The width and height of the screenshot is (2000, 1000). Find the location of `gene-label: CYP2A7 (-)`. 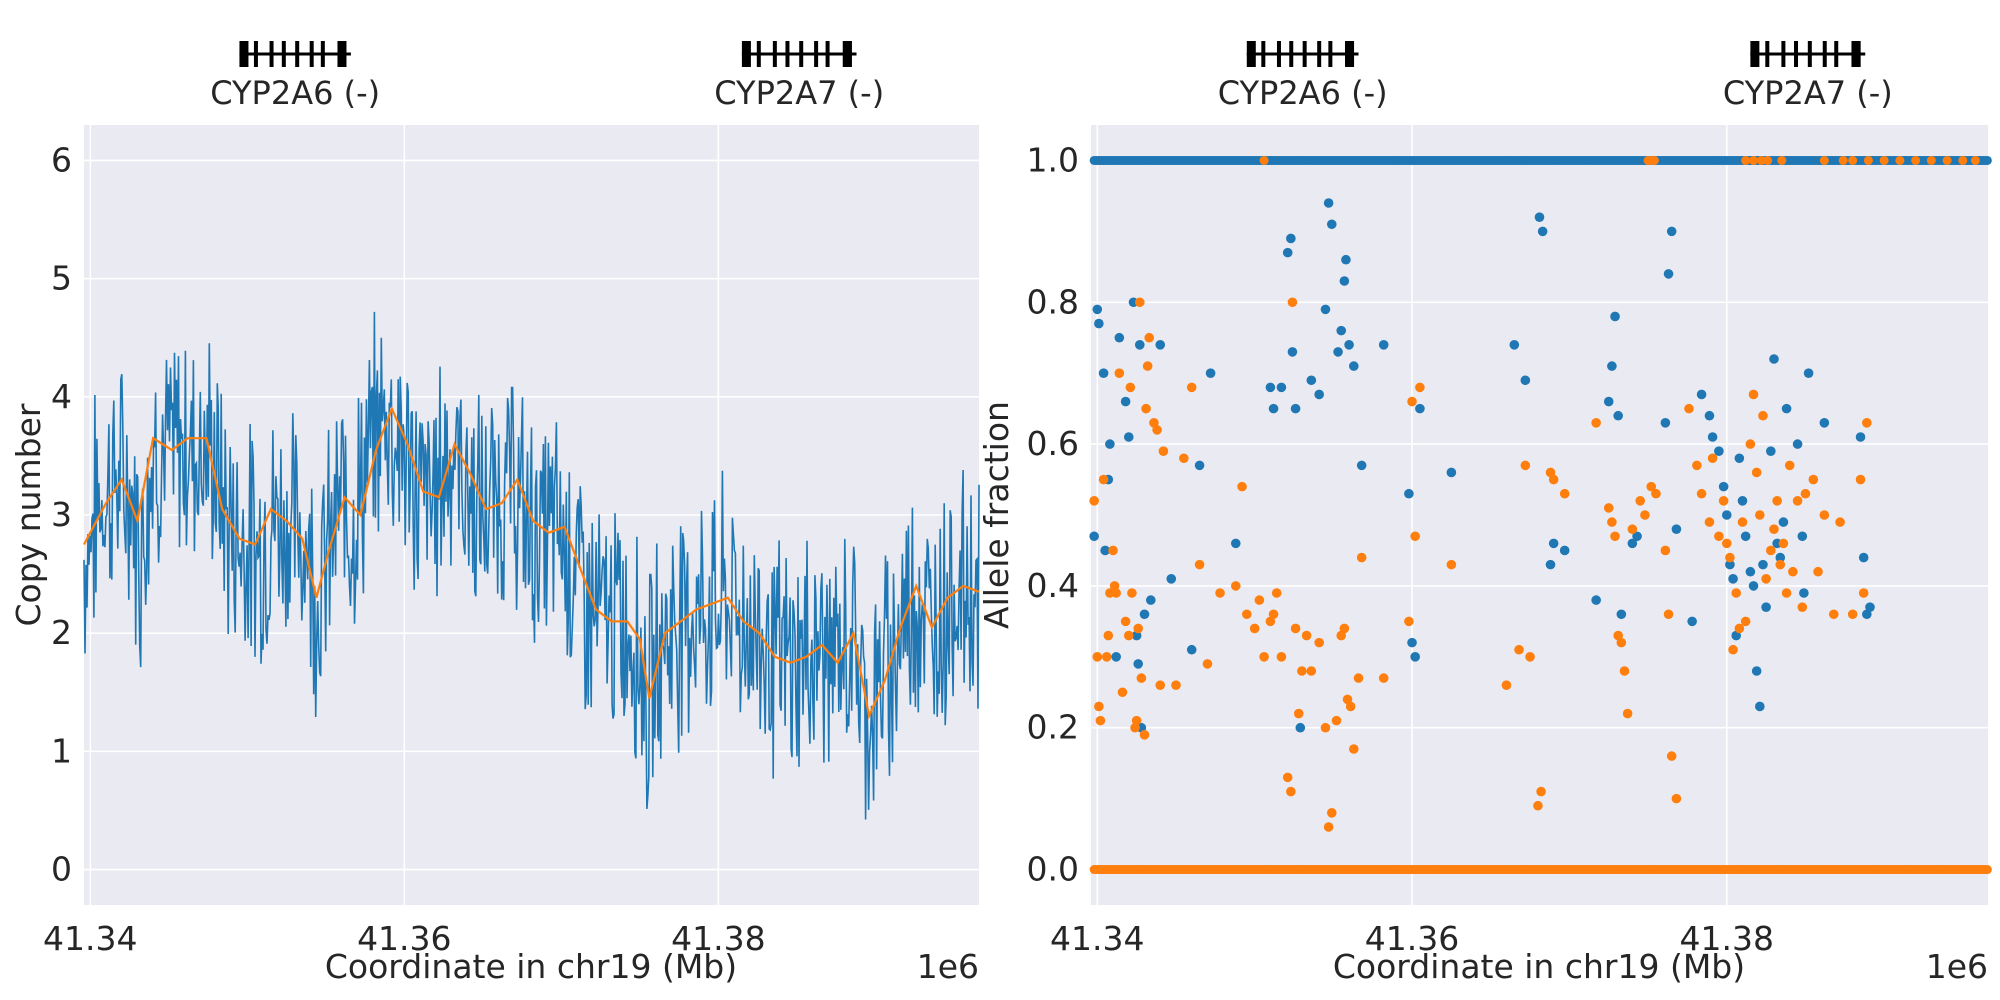

gene-label: CYP2A7 (-) is located at coordinates (1808, 93).